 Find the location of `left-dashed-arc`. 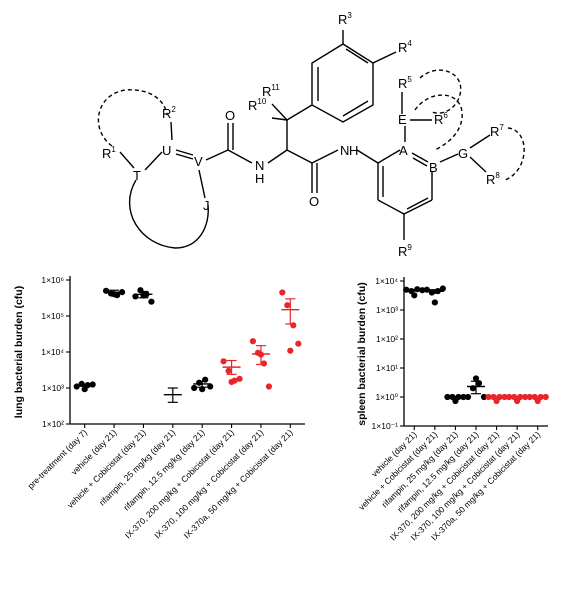

left-dashed-arc is located at coordinates (132, 118).